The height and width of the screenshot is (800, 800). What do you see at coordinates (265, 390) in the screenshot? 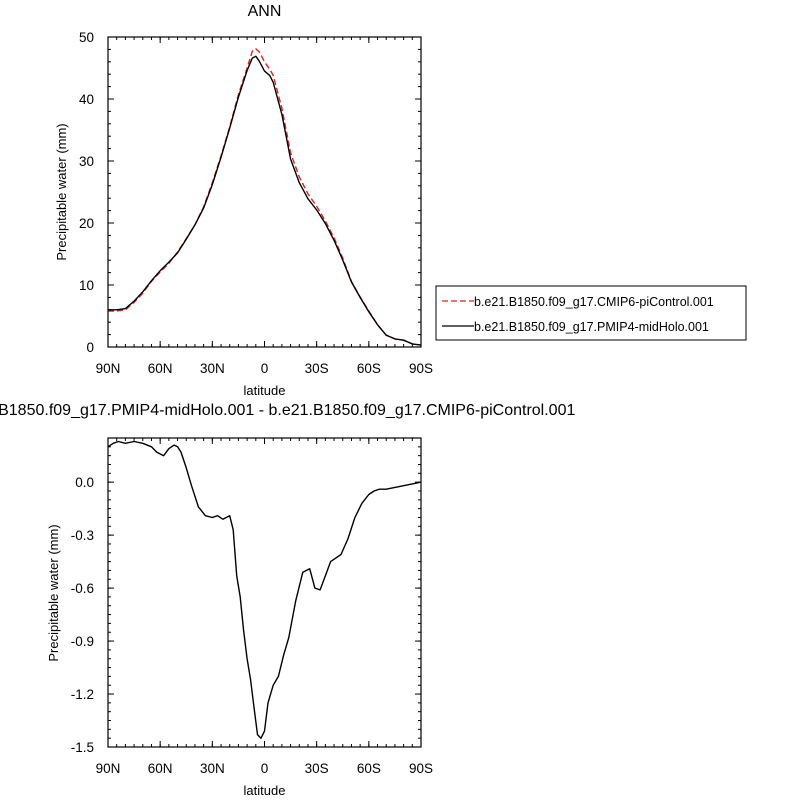
I see `top-x-axis-label: latitude` at bounding box center [265, 390].